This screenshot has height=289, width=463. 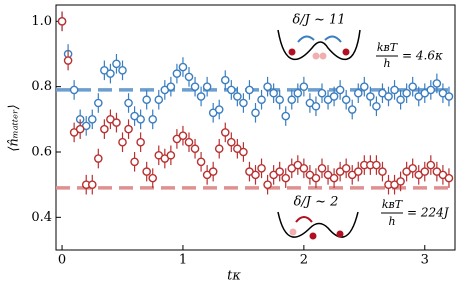 I want to click on y-tick-label: 0.4, so click(x=41, y=217).